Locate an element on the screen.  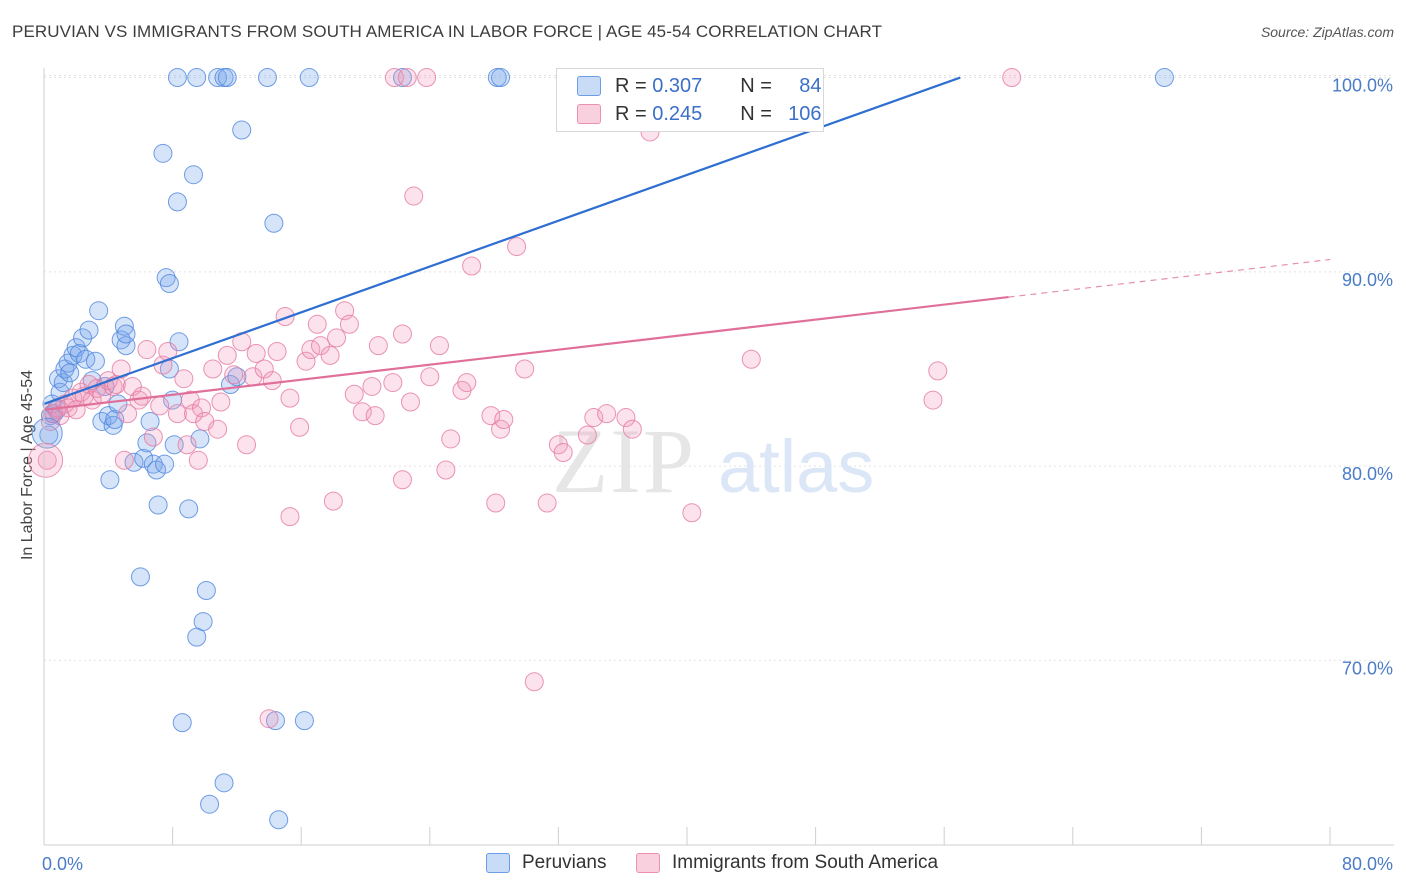
legend-swatch-pink is located at coordinates (589, 114).